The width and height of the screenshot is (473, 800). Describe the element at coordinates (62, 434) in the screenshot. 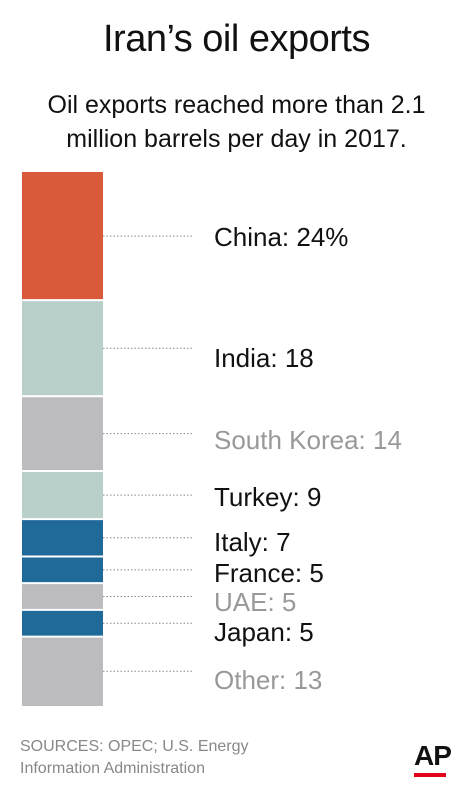

I see `bar-segment-south-korea` at that location.